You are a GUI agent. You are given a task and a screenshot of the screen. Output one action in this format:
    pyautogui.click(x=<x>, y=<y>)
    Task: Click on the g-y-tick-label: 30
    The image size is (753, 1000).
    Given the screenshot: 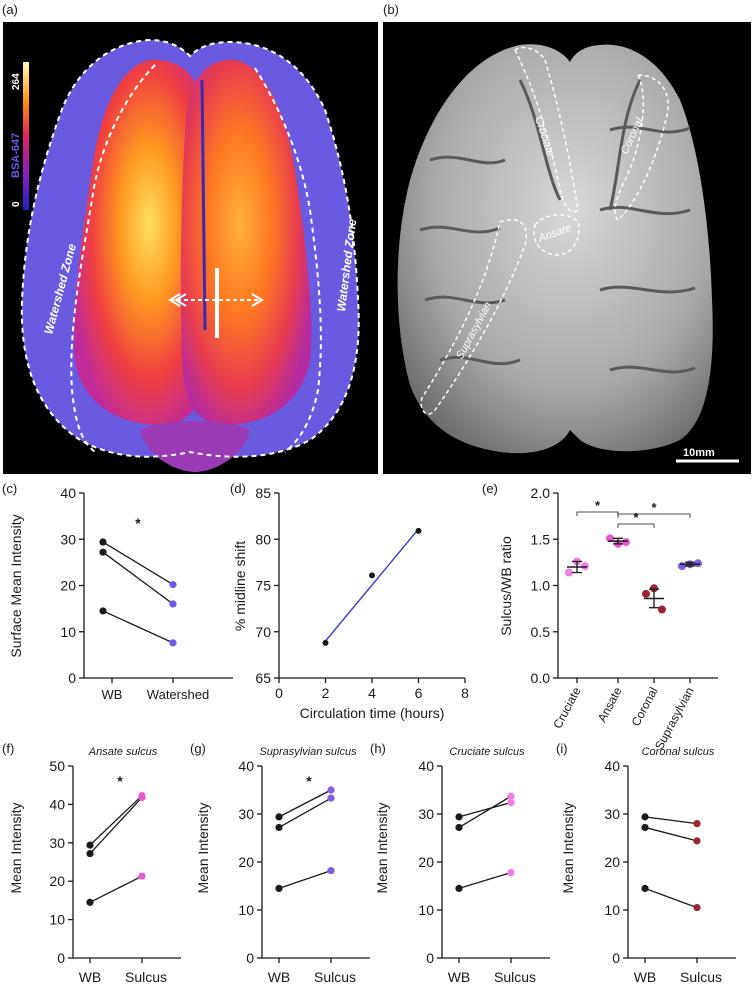 What is the action you would take?
    pyautogui.click(x=246, y=814)
    